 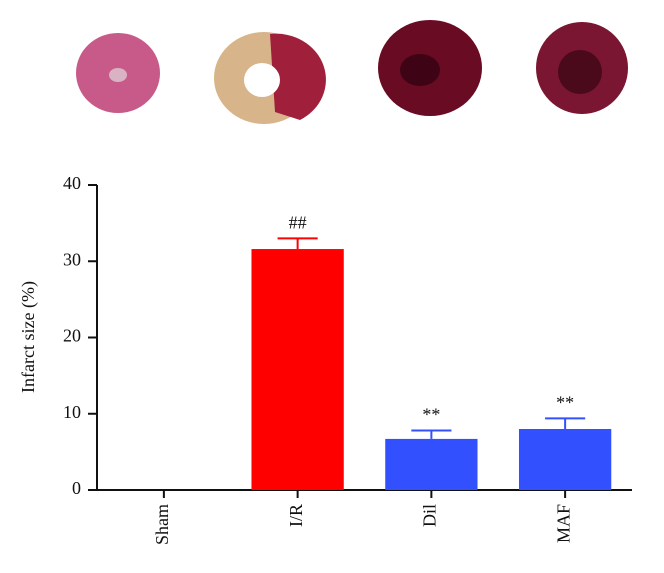 I want to click on y-tick-label: 30, so click(x=72, y=259).